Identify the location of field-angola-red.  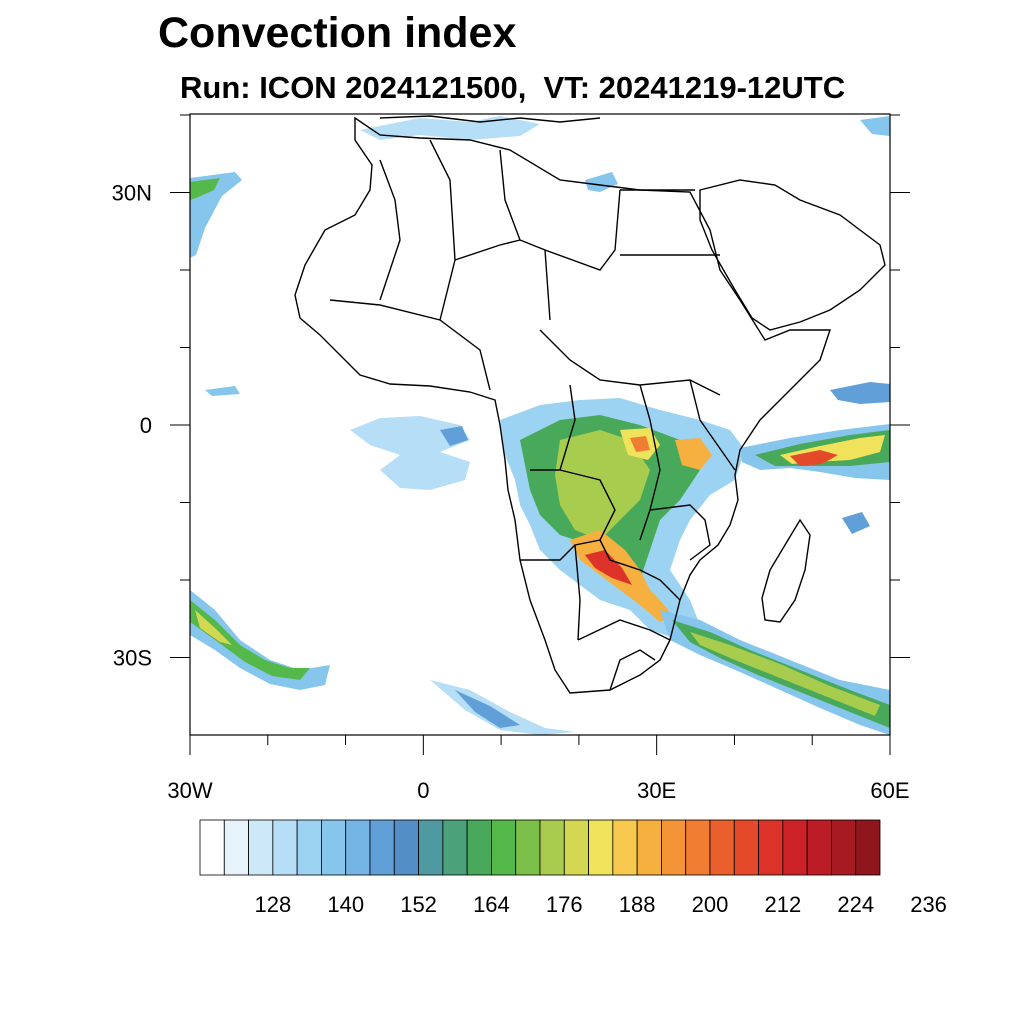
(608, 567).